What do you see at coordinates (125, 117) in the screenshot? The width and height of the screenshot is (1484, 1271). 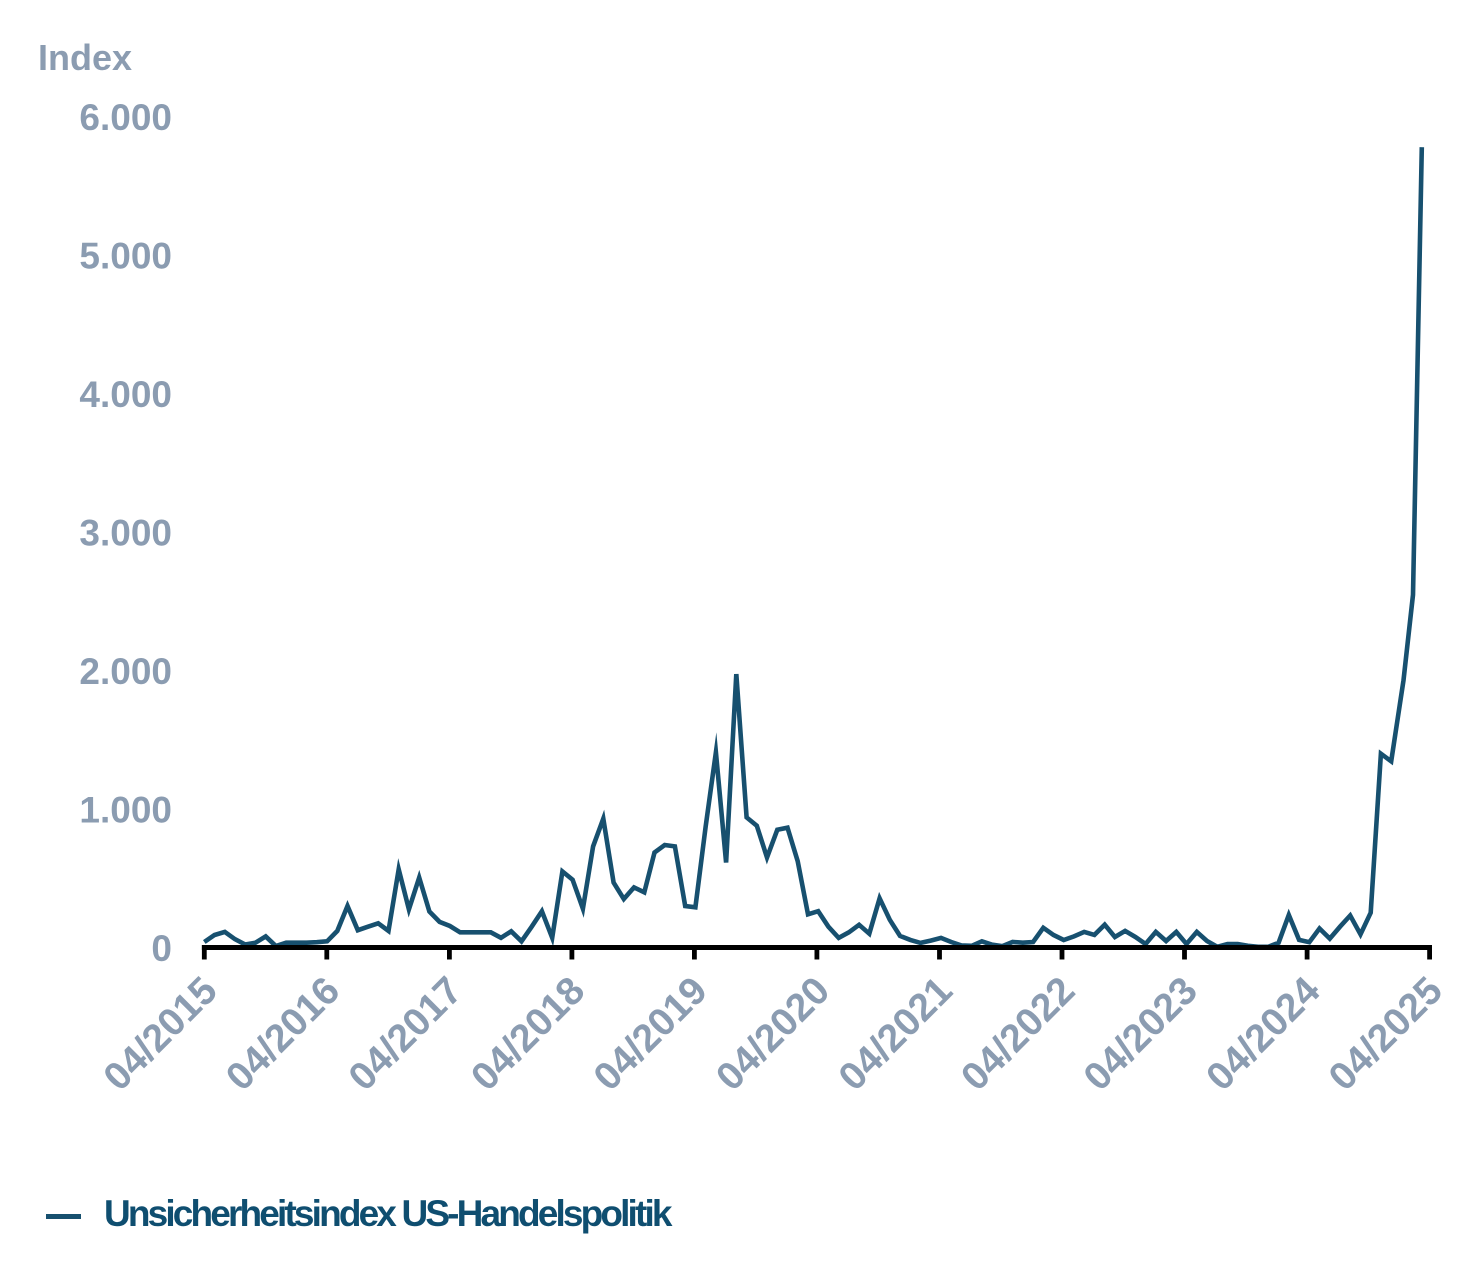 I see `svg-text: 6.000` at bounding box center [125, 117].